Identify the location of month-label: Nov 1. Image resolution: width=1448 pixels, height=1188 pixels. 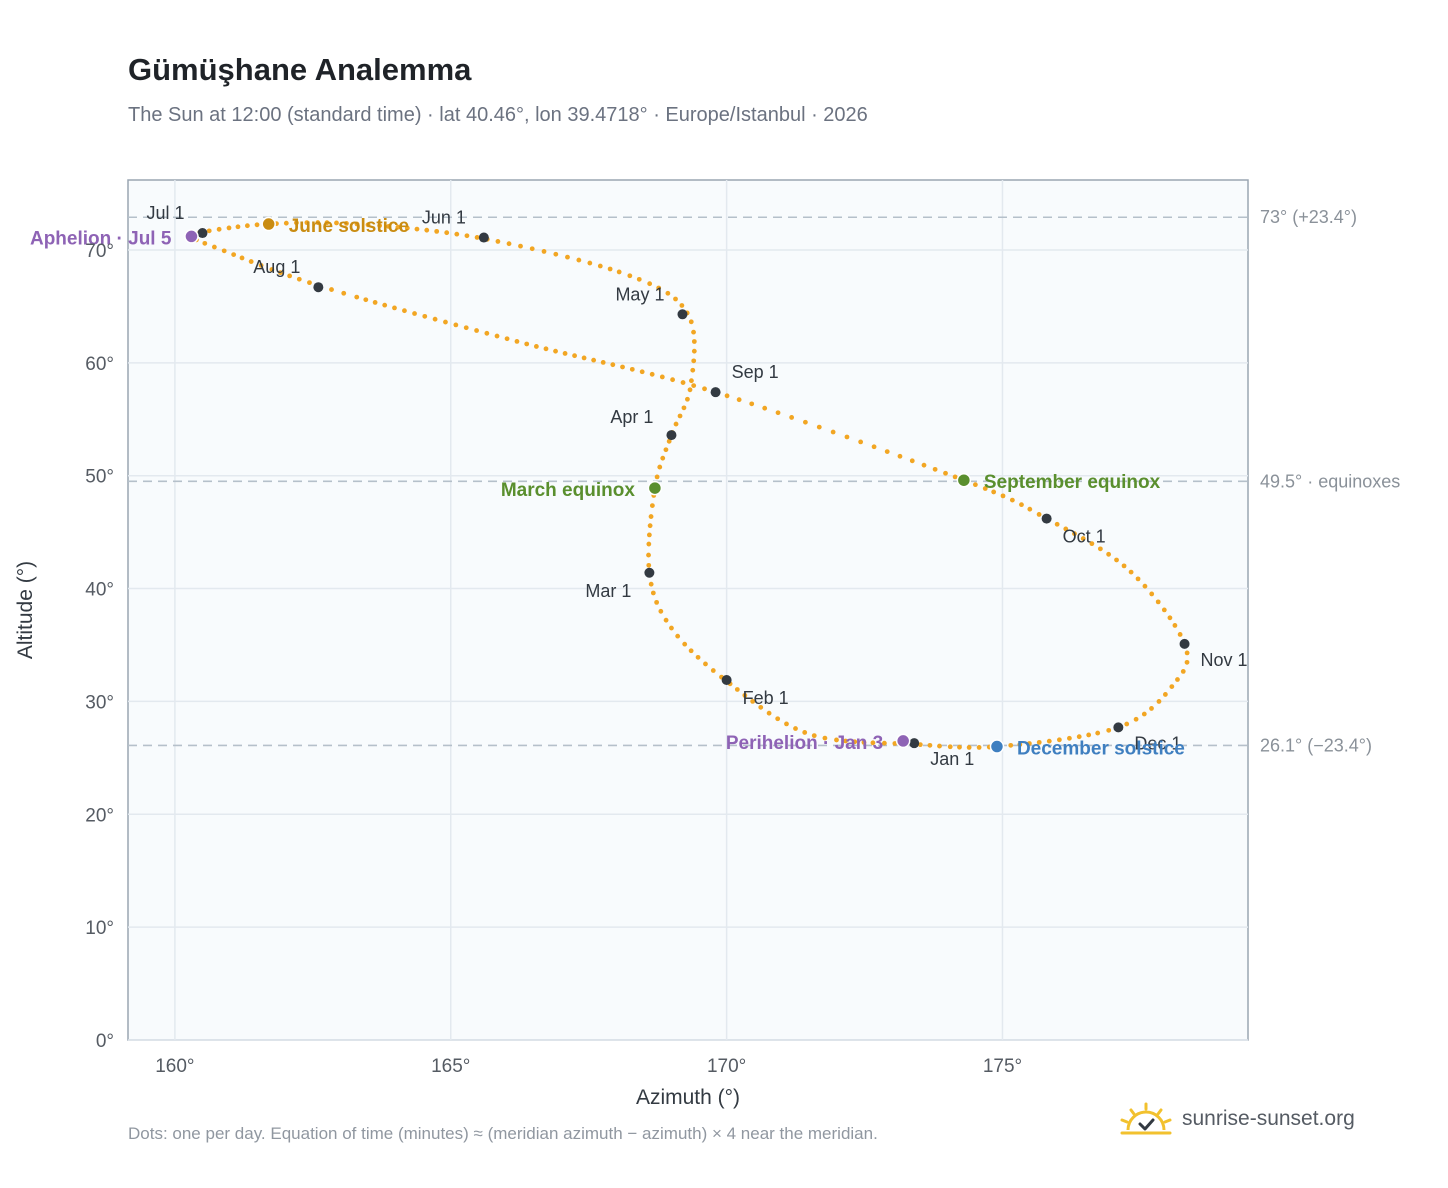
(1224, 660).